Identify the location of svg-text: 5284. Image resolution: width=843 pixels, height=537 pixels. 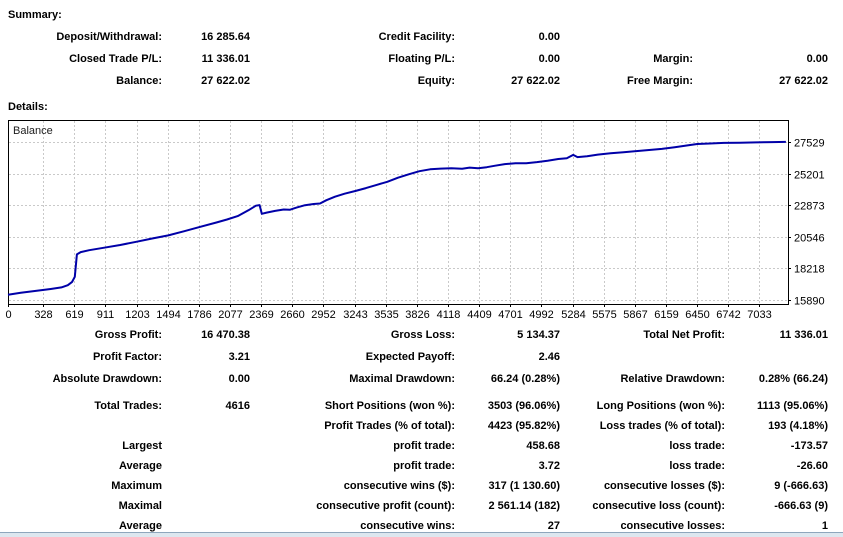
(573, 315).